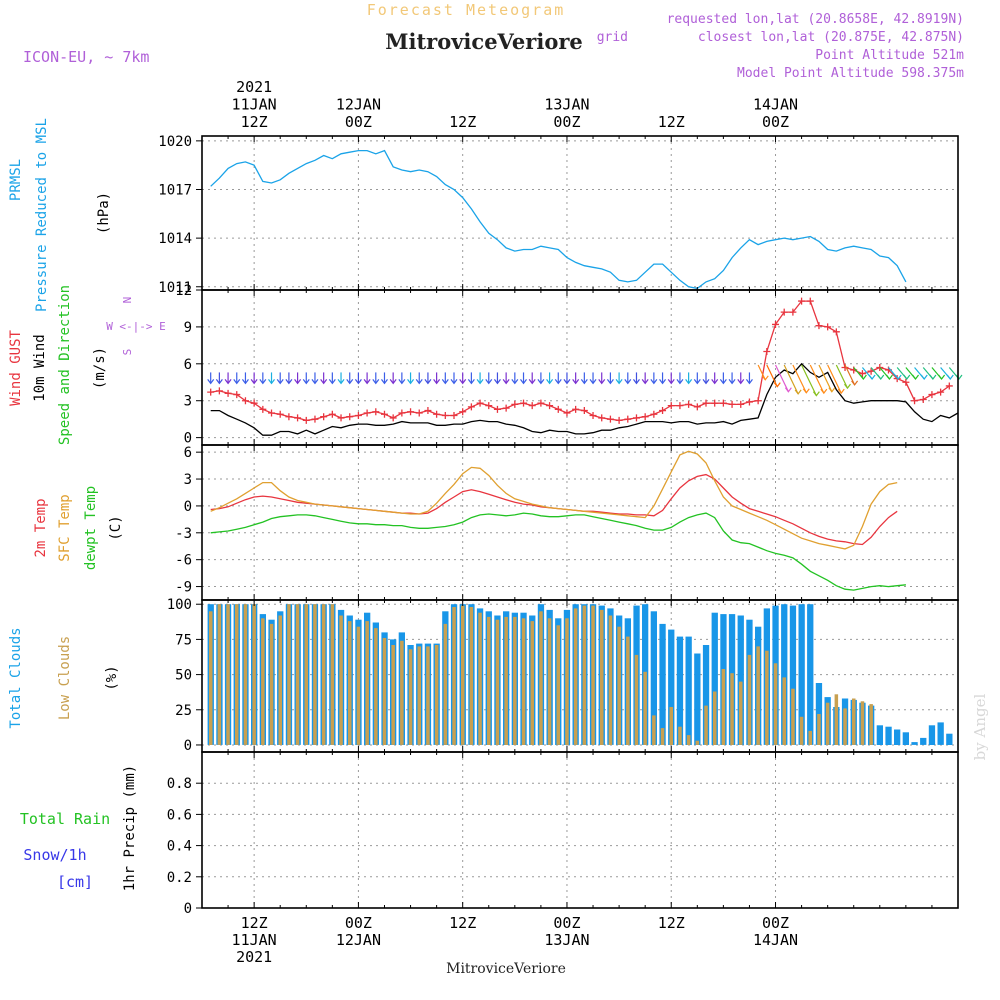  Describe the element at coordinates (850, 73) in the screenshot. I see `model-altitude: Model Point Altitude 598.375m` at that location.